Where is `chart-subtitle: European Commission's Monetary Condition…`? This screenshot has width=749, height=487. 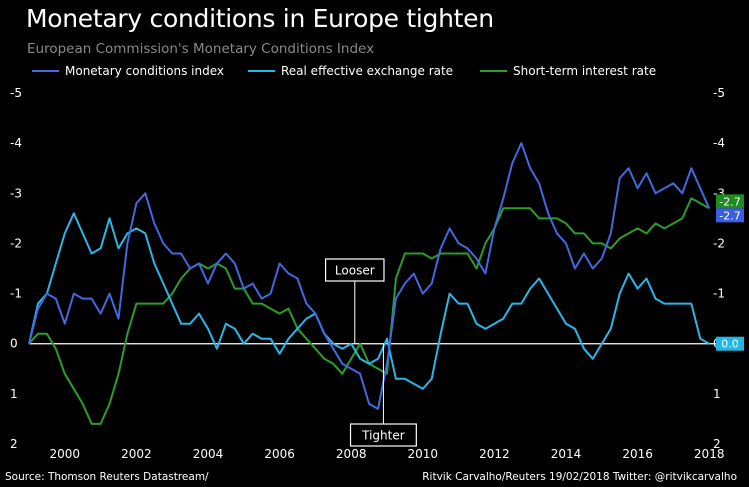 chart-subtitle: European Commission's Monetary Condition… is located at coordinates (201, 49).